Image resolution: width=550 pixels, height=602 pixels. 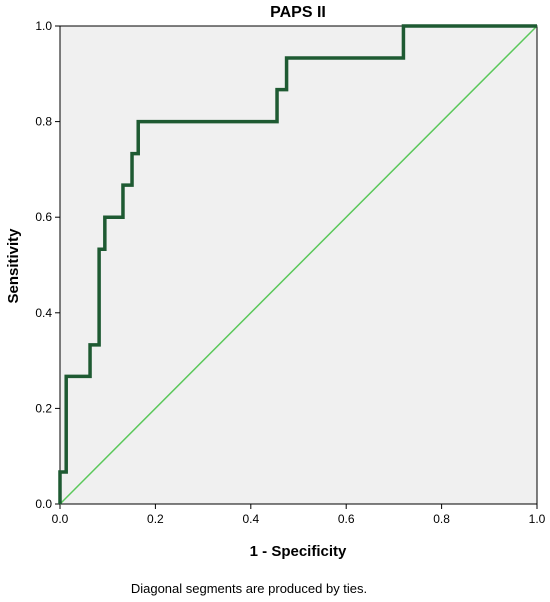 What do you see at coordinates (60, 519) in the screenshot?
I see `x-tick-label: 0.0` at bounding box center [60, 519].